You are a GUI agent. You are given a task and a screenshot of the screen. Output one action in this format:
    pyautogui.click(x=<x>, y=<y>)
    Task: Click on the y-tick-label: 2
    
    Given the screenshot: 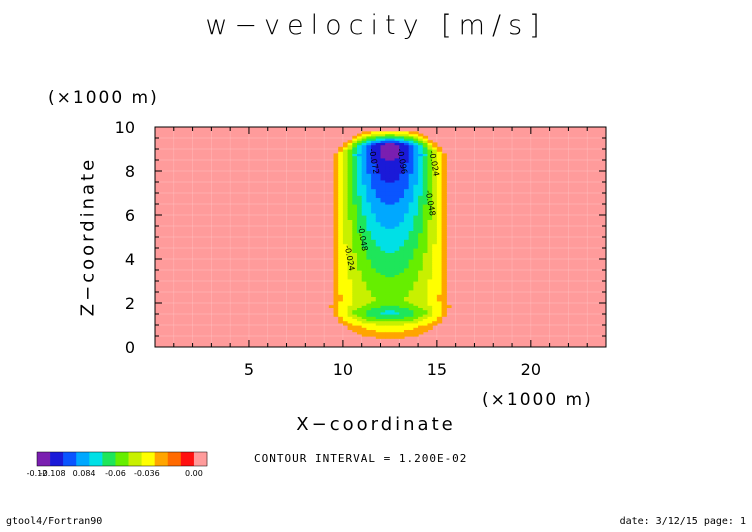 What is the action you would take?
    pyautogui.click(x=130, y=303)
    